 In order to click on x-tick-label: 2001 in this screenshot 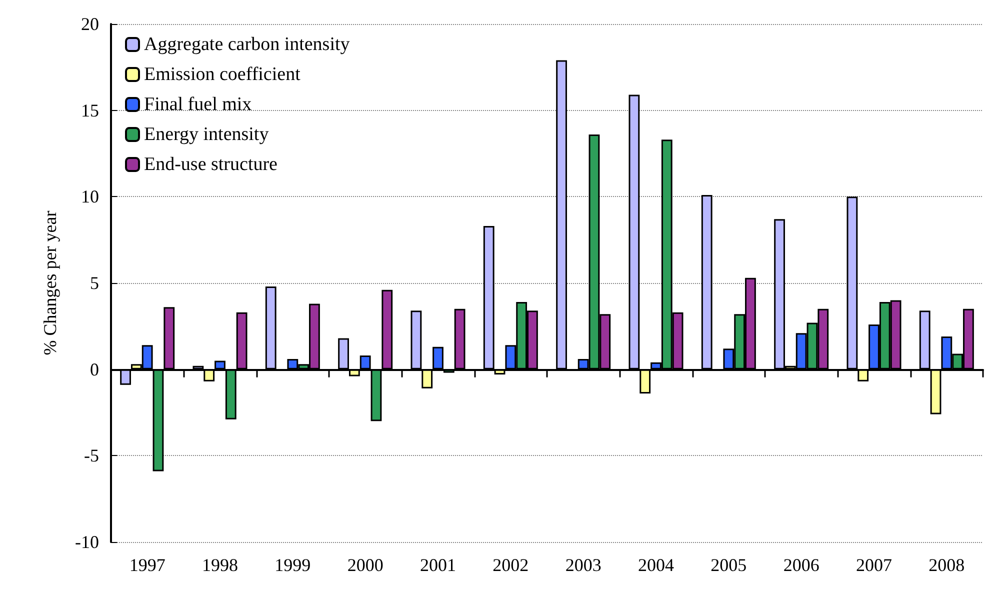, I will do `click(438, 565)`.